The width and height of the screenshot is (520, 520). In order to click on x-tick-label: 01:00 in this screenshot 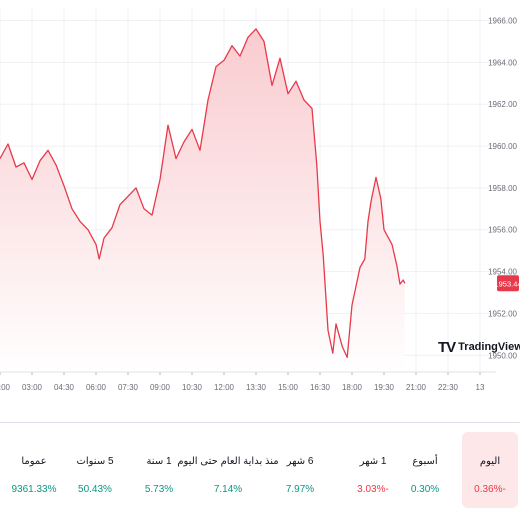, I will do `click(5, 387)`.